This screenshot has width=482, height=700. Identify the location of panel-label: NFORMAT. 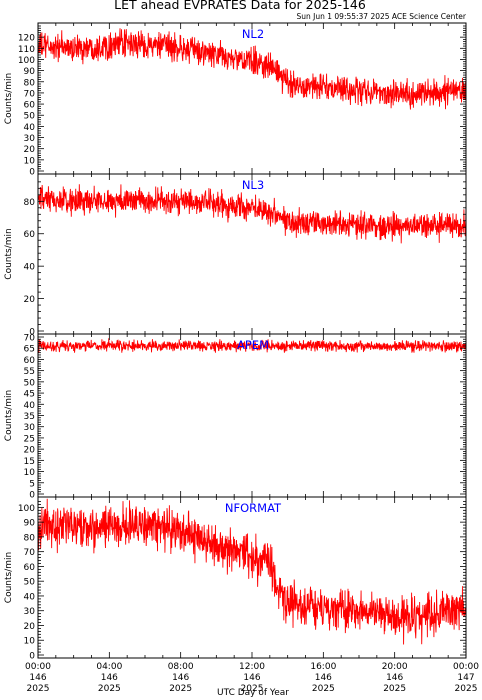
(253, 508).